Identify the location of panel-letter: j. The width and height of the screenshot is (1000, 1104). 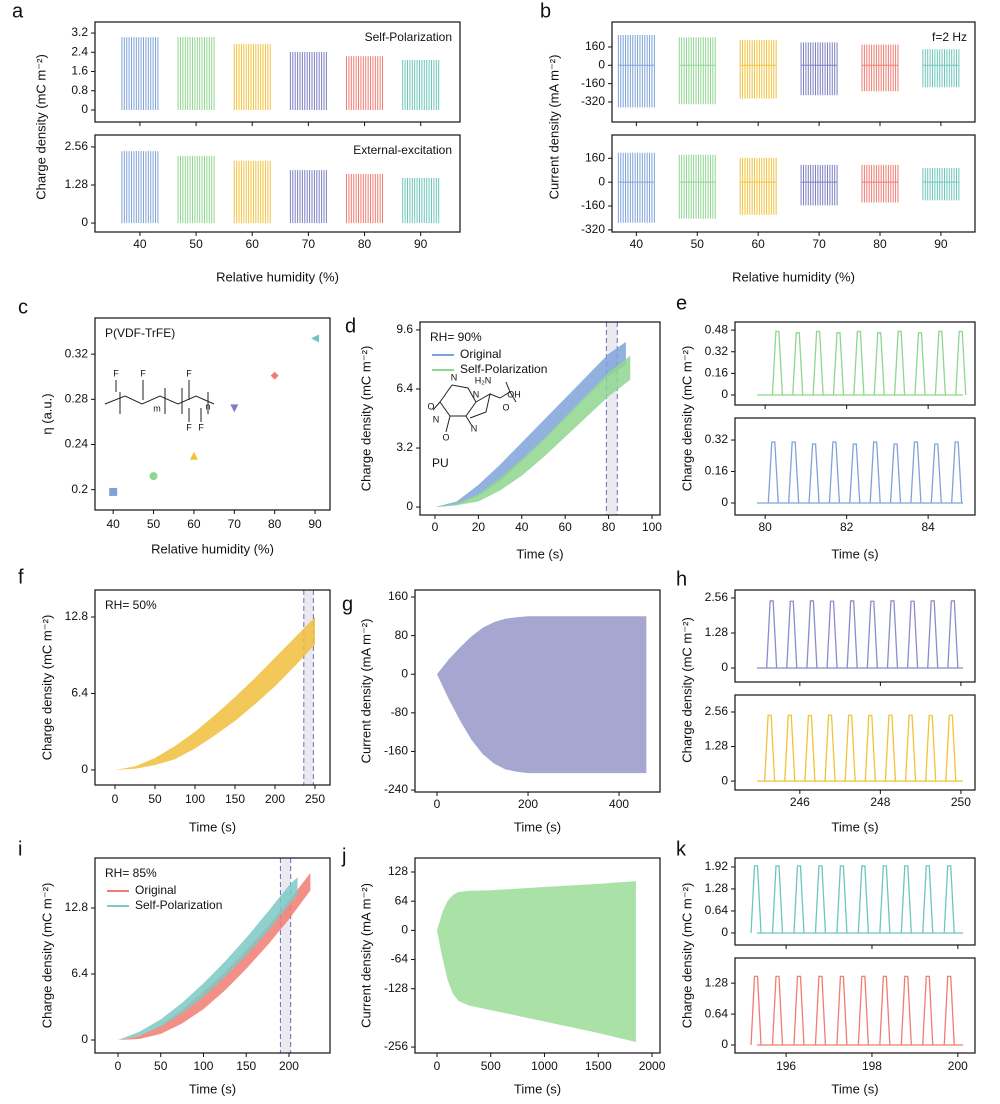
(343, 856).